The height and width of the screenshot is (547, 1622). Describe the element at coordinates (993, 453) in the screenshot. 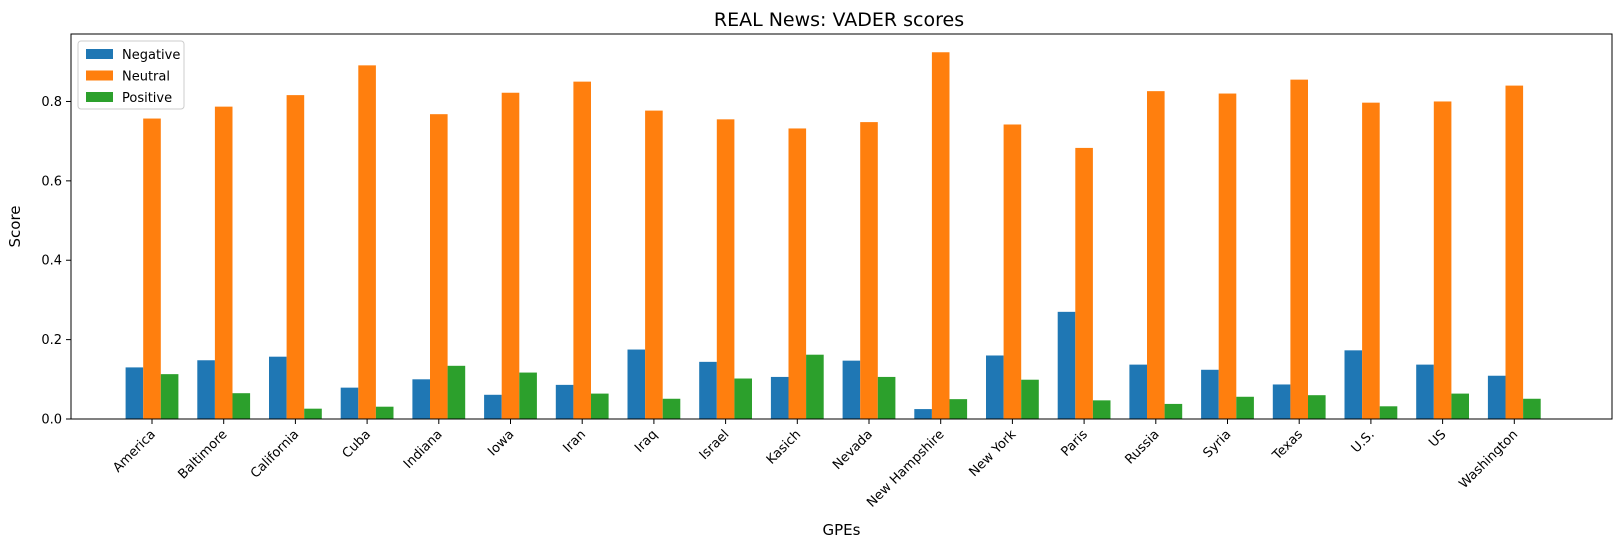

I see `x-tick-label: New York` at that location.